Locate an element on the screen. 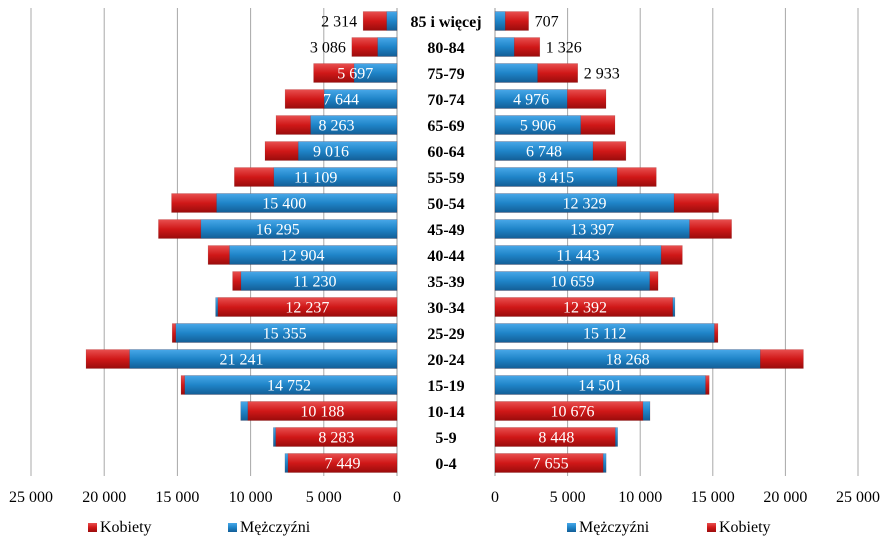 Image resolution: width=891 pixels, height=544 pixels. left-value-label: 9 016 is located at coordinates (331, 152).